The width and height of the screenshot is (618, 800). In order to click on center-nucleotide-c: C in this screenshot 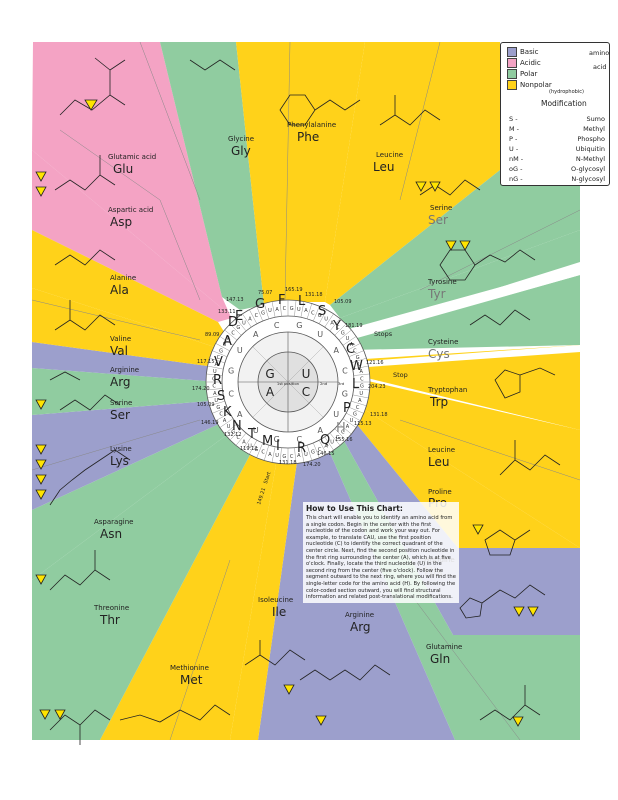, I will do `click(306, 392)`.